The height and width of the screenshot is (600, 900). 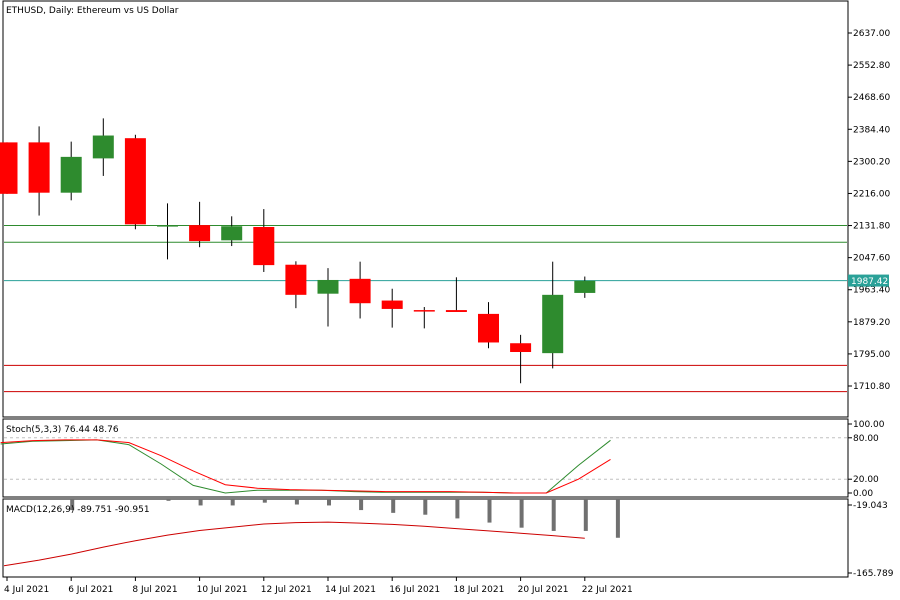 I want to click on time-tick-label: 20 Jul 2021, so click(x=543, y=590).